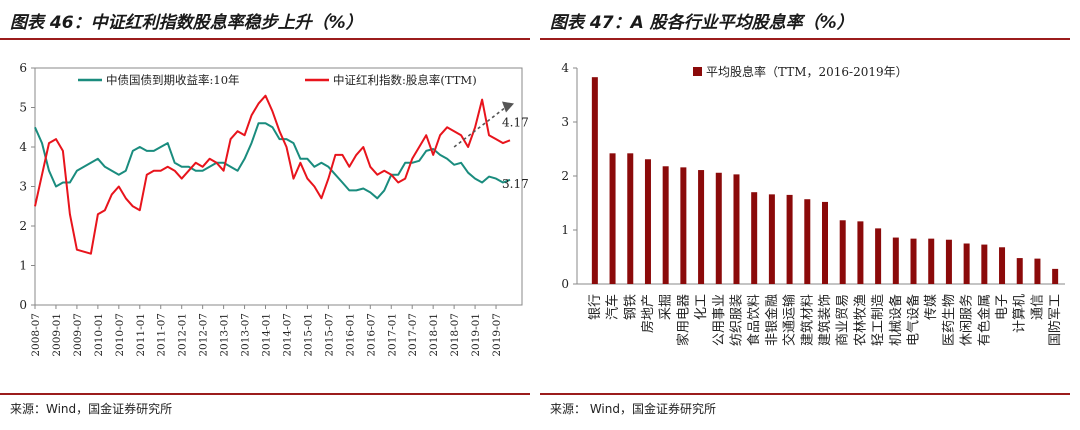 The height and width of the screenshot is (430, 1080). Describe the element at coordinates (405, 80) in the screenshot. I see `legend-label-dividend: 中证红利指数:股息率(TTM)` at that location.